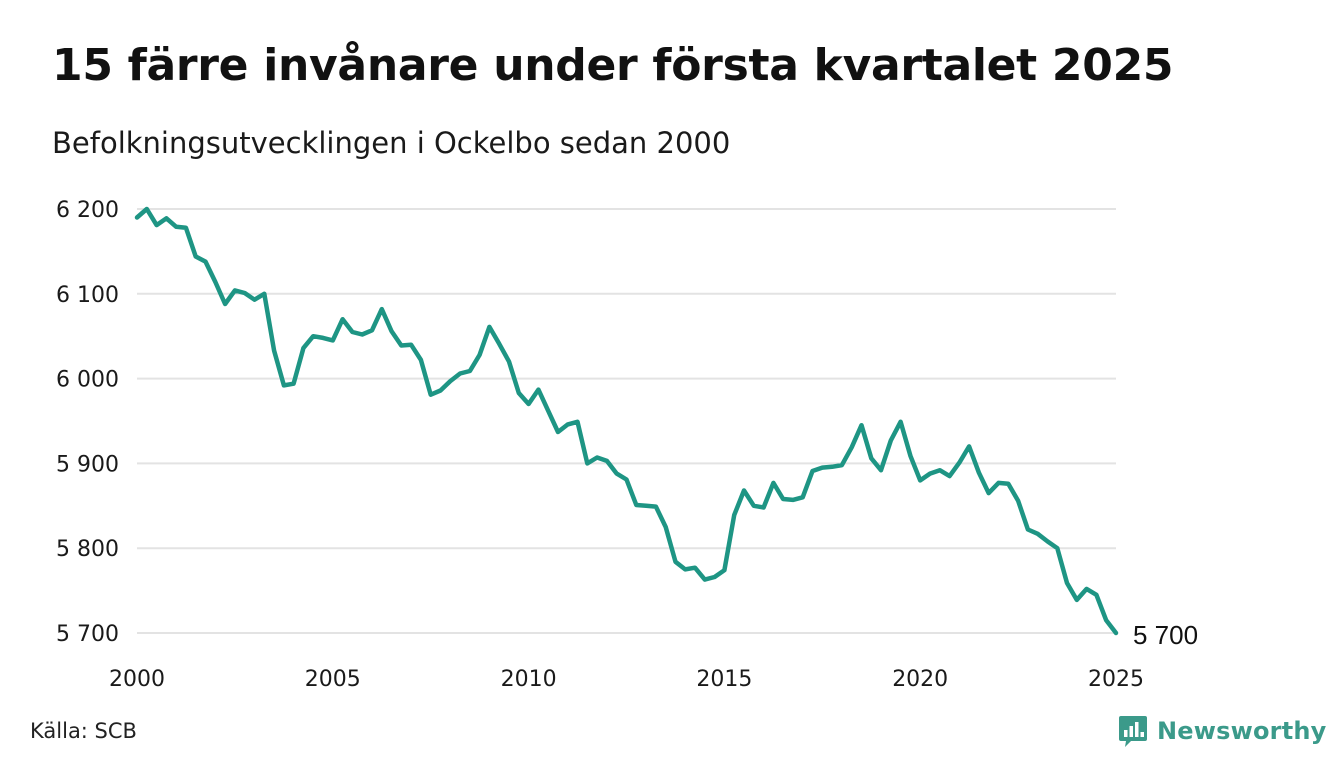  I want to click on y-axis-labels: 5 700 5 800 5 900 6 000 6 100 6 200, so click(87, 422).